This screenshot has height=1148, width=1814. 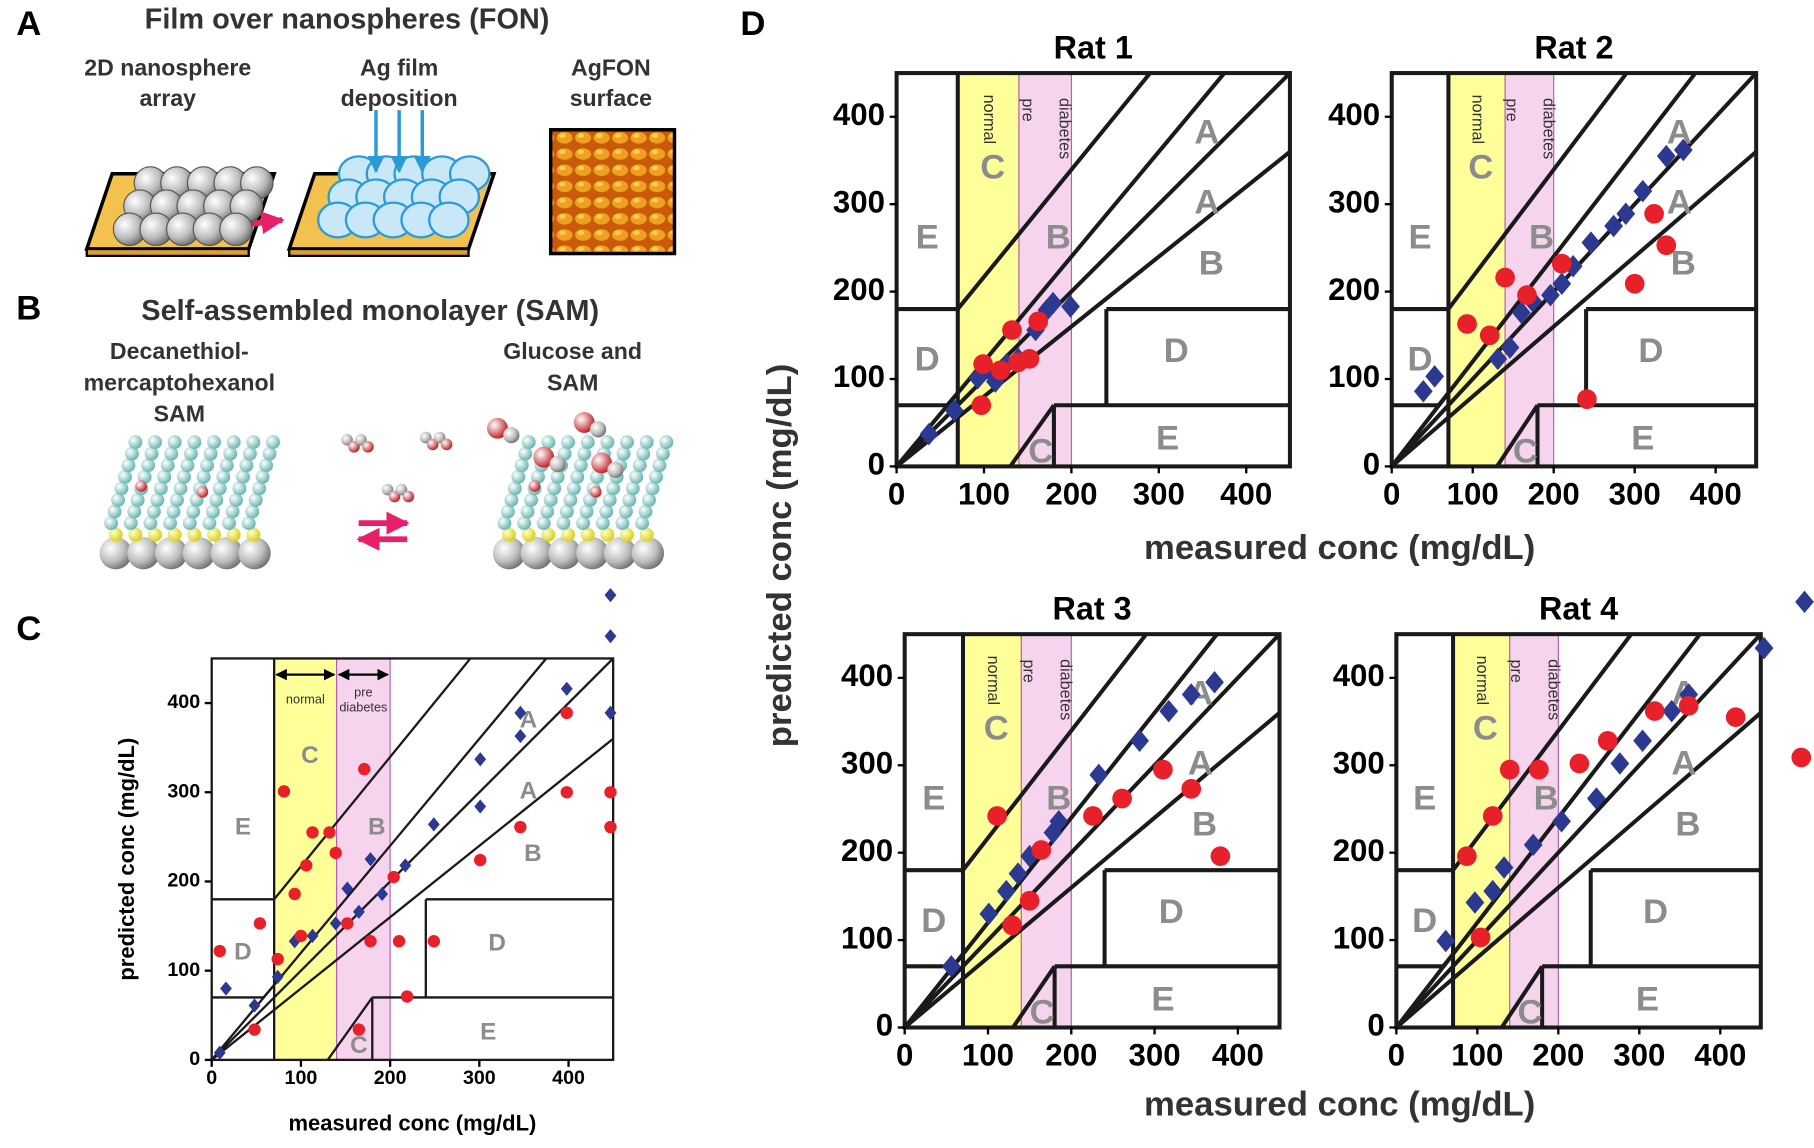 I want to click on zone-line, so click(x=1093, y=269).